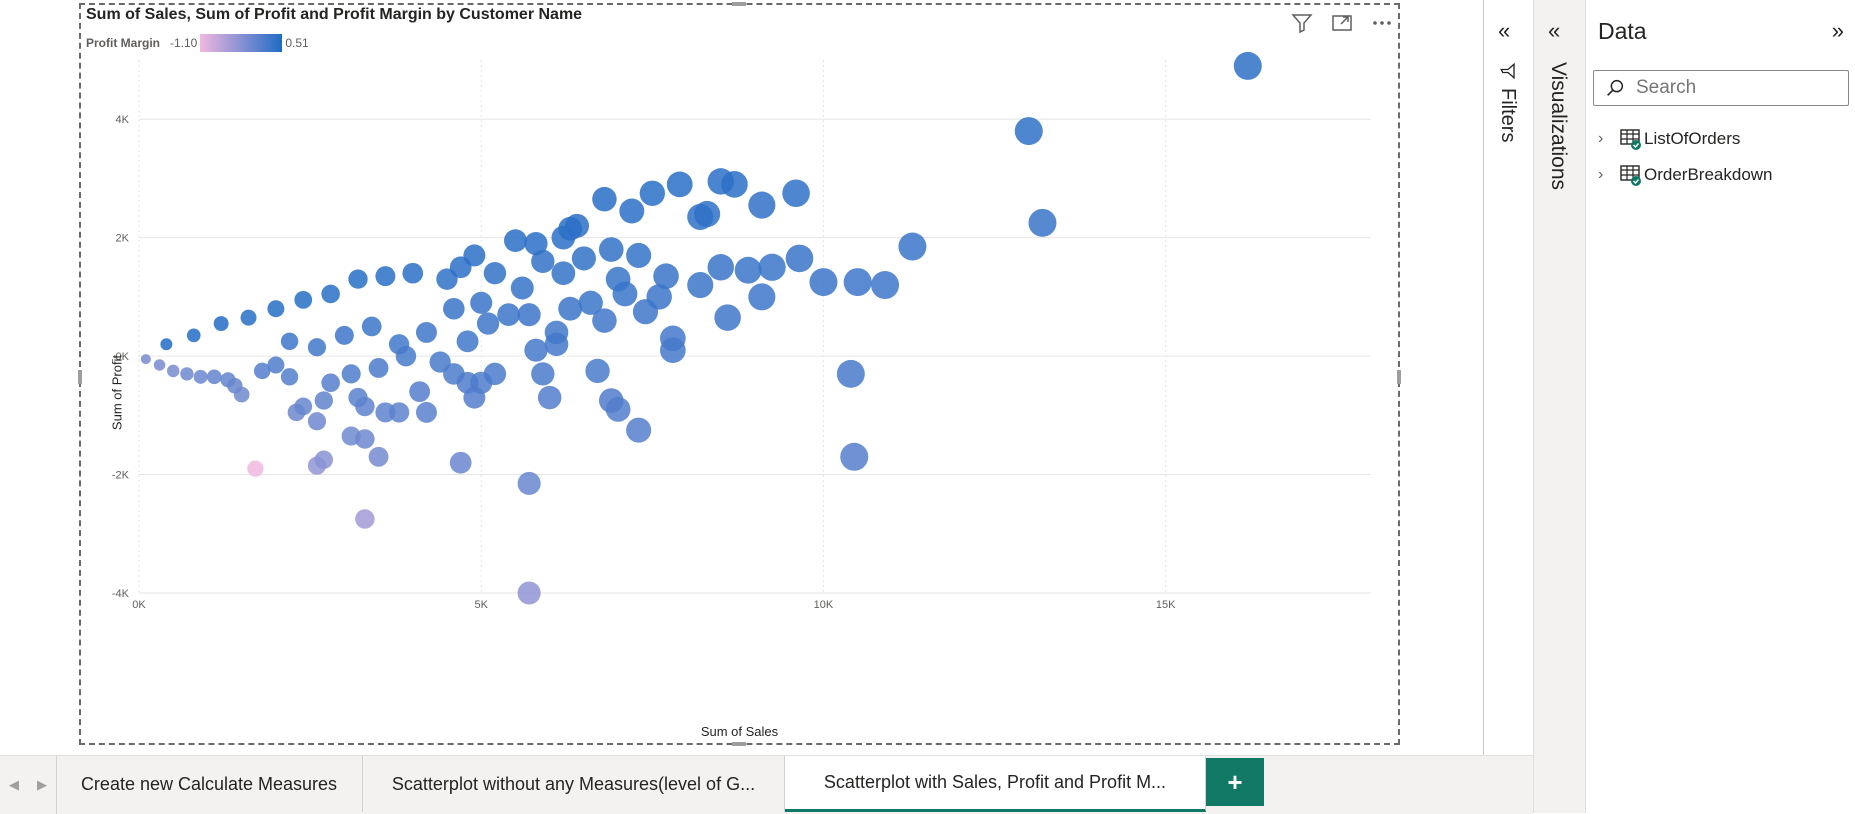 This screenshot has height=814, width=1855. Describe the element at coordinates (1837, 30) in the screenshot. I see `expand-pane-icon: »` at that location.